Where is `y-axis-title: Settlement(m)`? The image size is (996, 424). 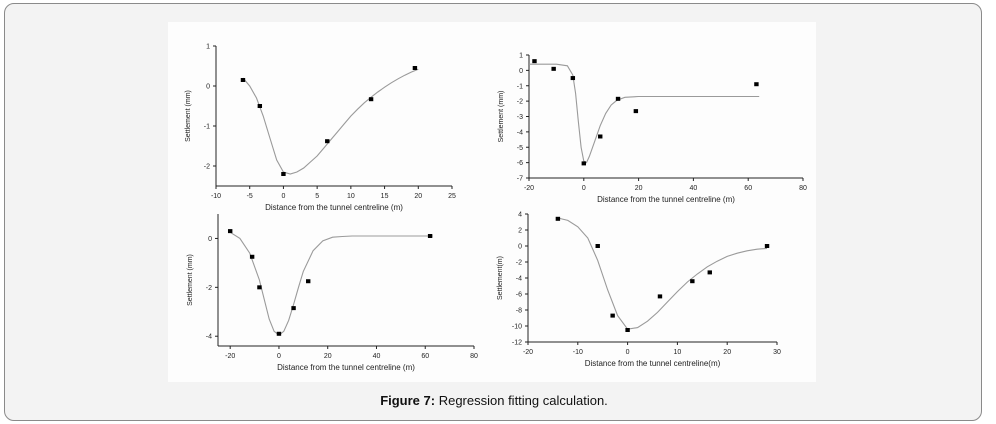 y-axis-title: Settlement(m) is located at coordinates (500, 278).